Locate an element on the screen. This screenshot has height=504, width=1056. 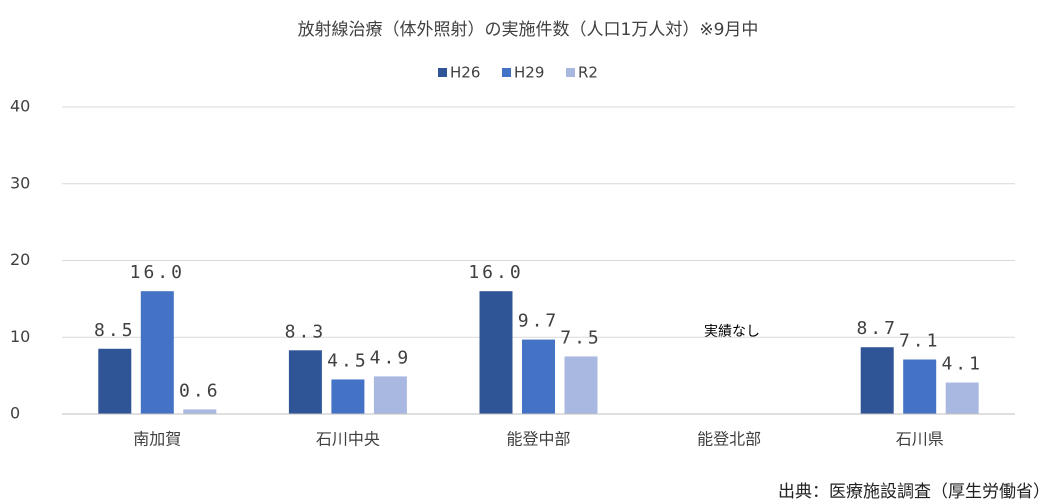
x-tick-label: 能登北部 is located at coordinates (729, 439).